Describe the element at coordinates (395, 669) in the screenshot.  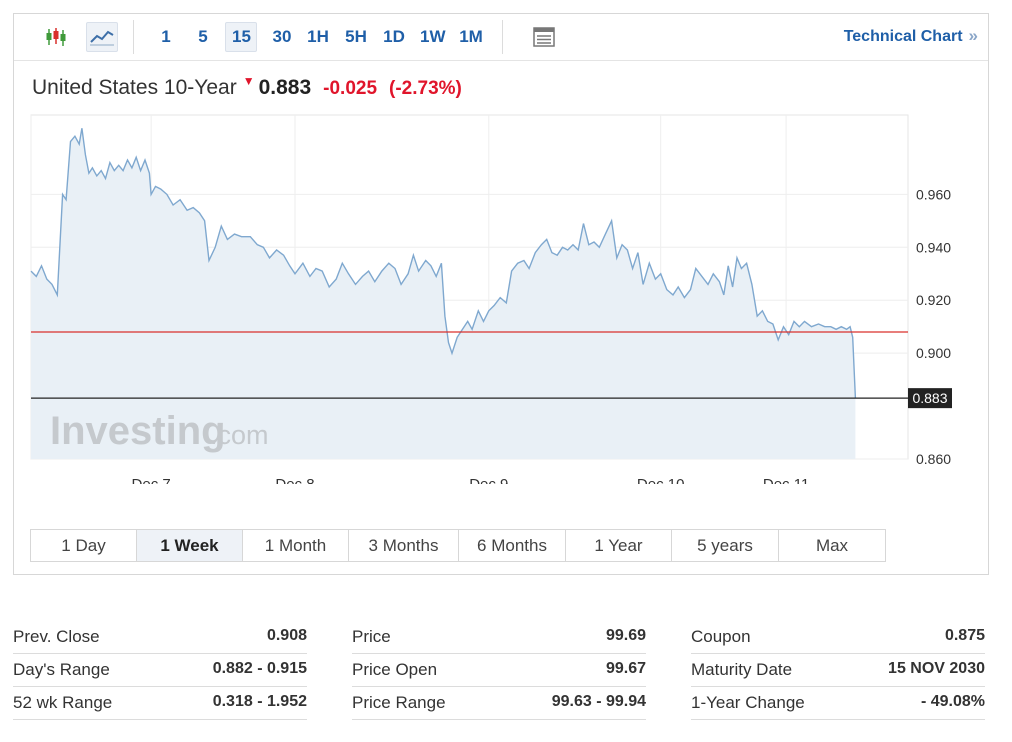
I see `stat-label: Price Open` at that location.